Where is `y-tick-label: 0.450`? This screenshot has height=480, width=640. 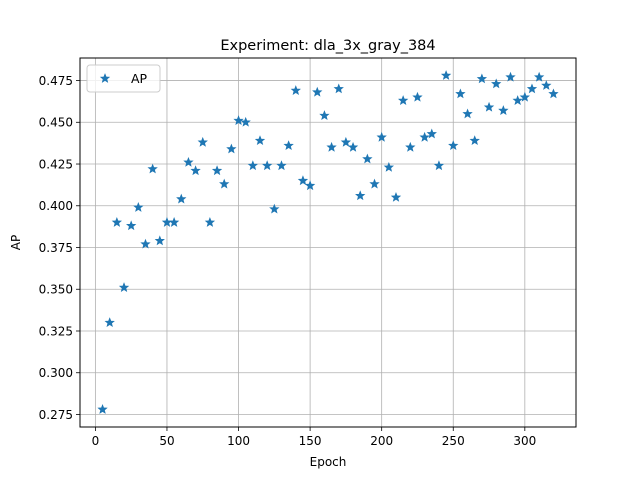
y-tick-label: 0.450 is located at coordinates (56, 123).